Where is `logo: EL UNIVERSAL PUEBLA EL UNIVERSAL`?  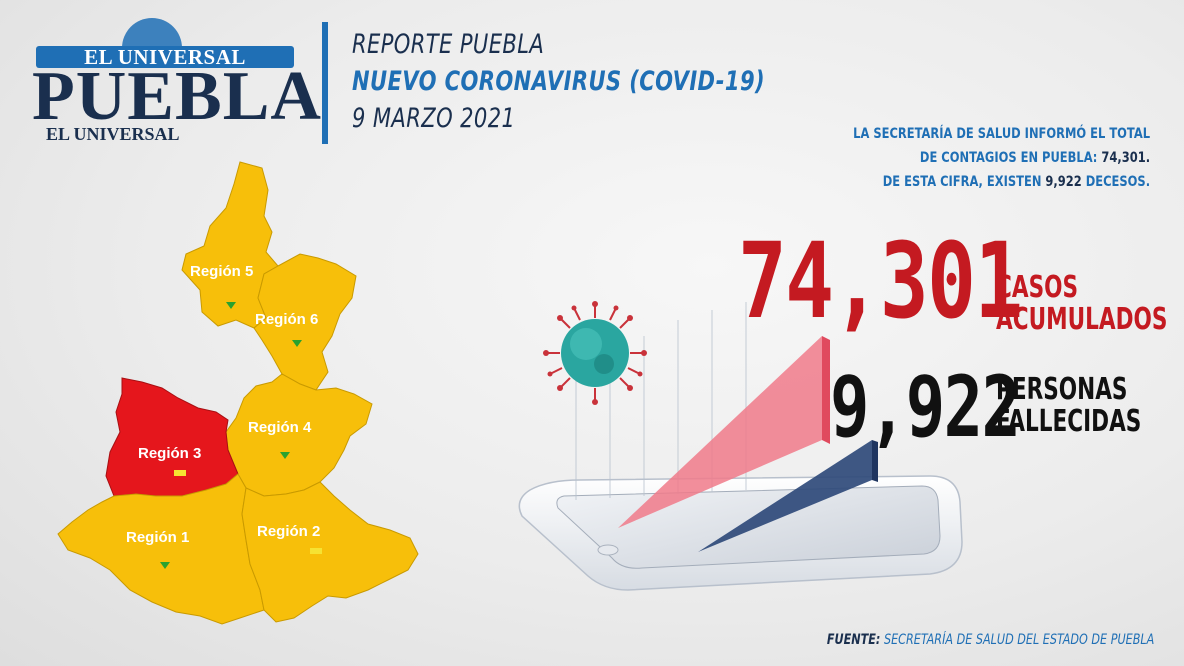
logo: EL UNIVERSAL PUEBLA EL UNIVERSAL is located at coordinates (175, 83).